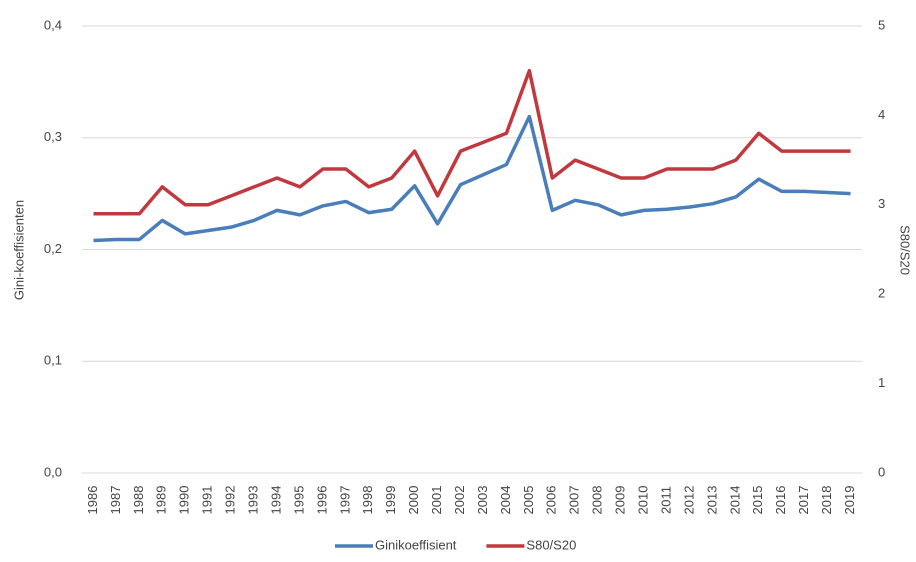 The width and height of the screenshot is (916, 562). What do you see at coordinates (161, 500) in the screenshot?
I see `x-tick-label: 1989` at bounding box center [161, 500].